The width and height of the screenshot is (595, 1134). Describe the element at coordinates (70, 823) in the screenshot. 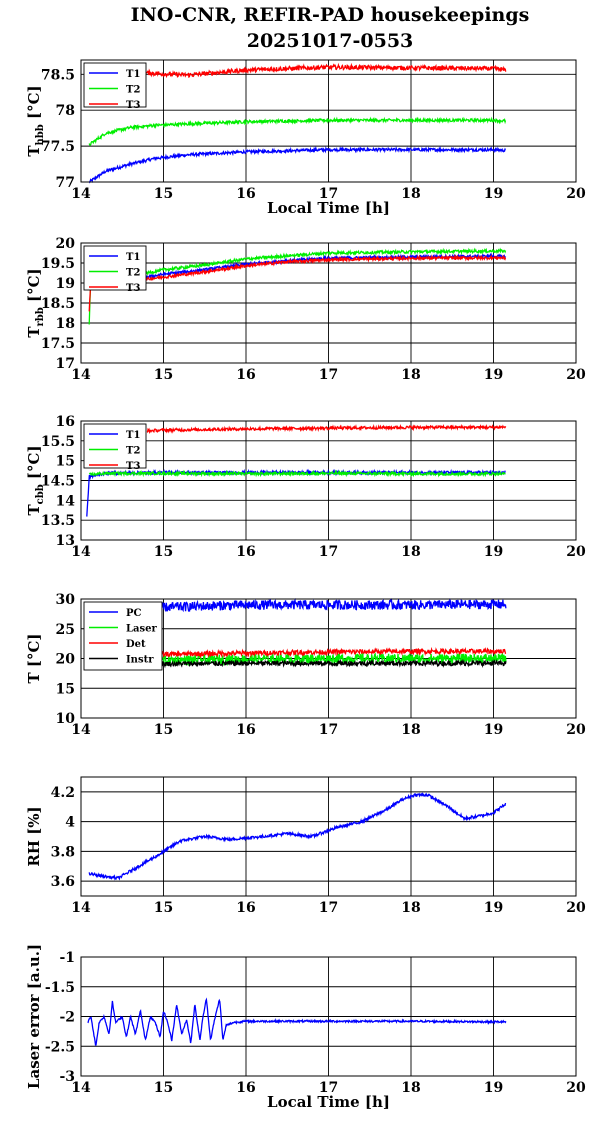

I see `y-tick-label: 4` at that location.